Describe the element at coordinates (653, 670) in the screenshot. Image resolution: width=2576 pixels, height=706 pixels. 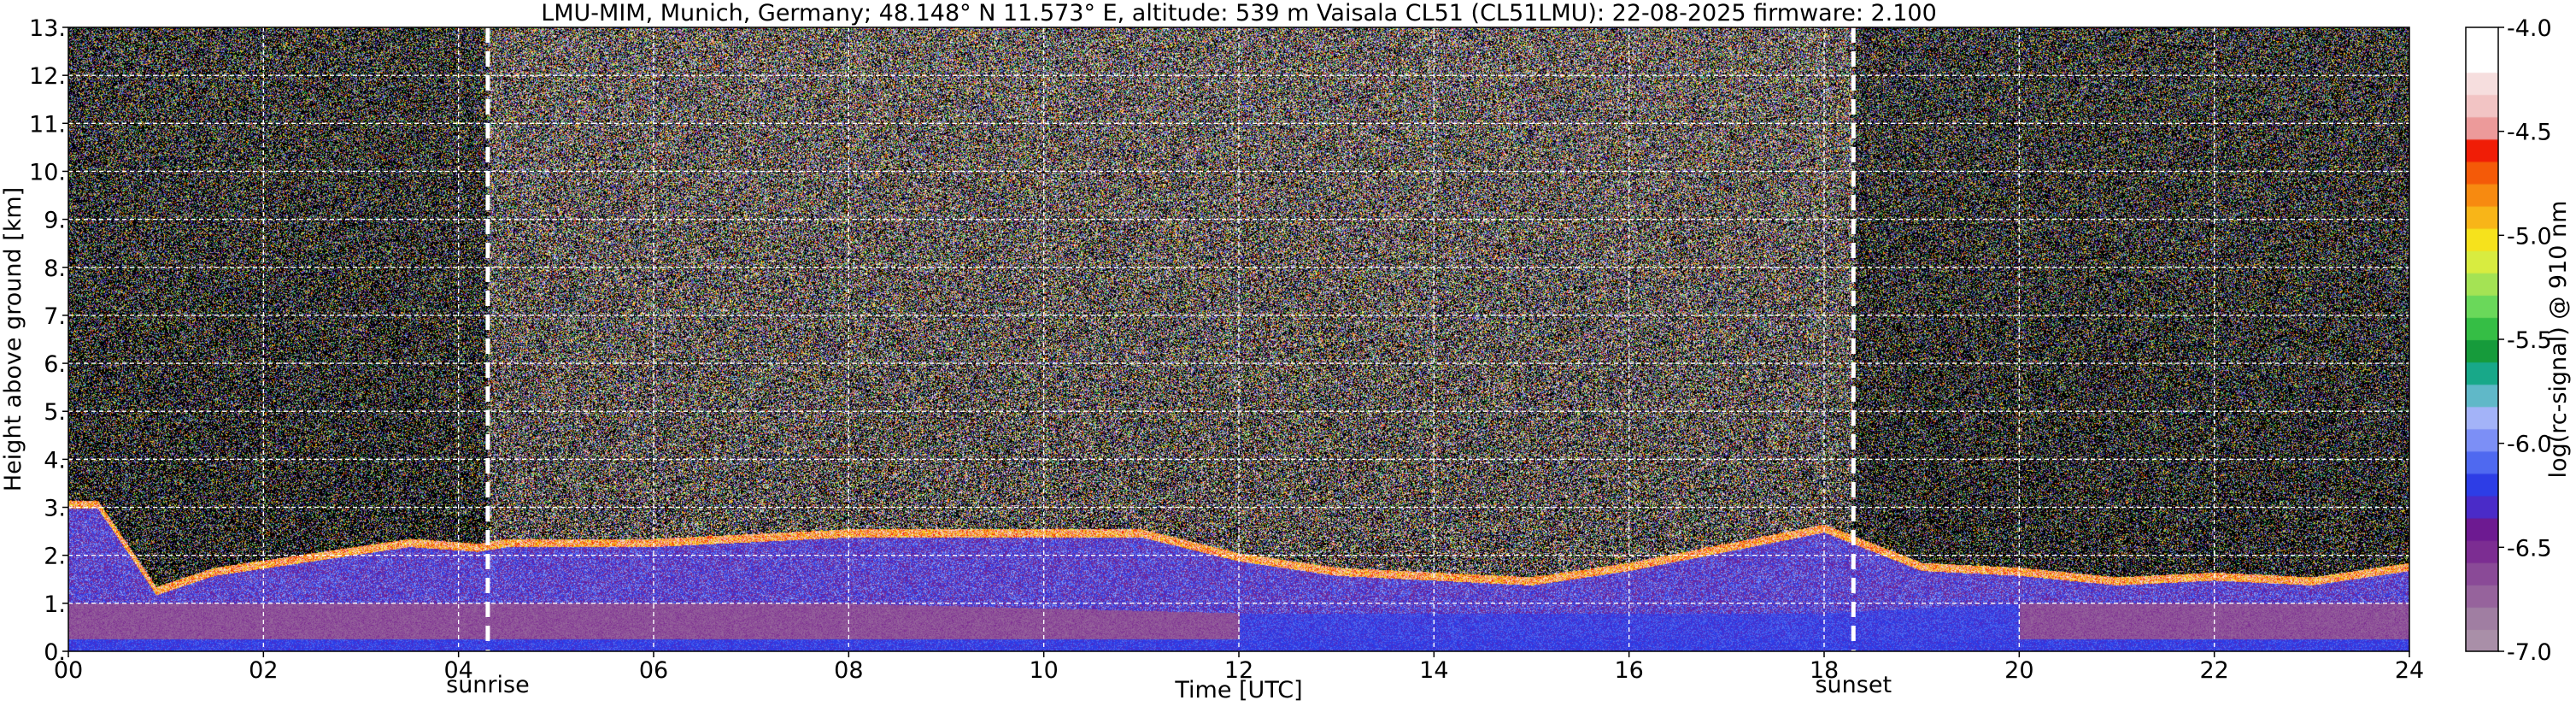
I see `x-tick-label: 06` at that location.